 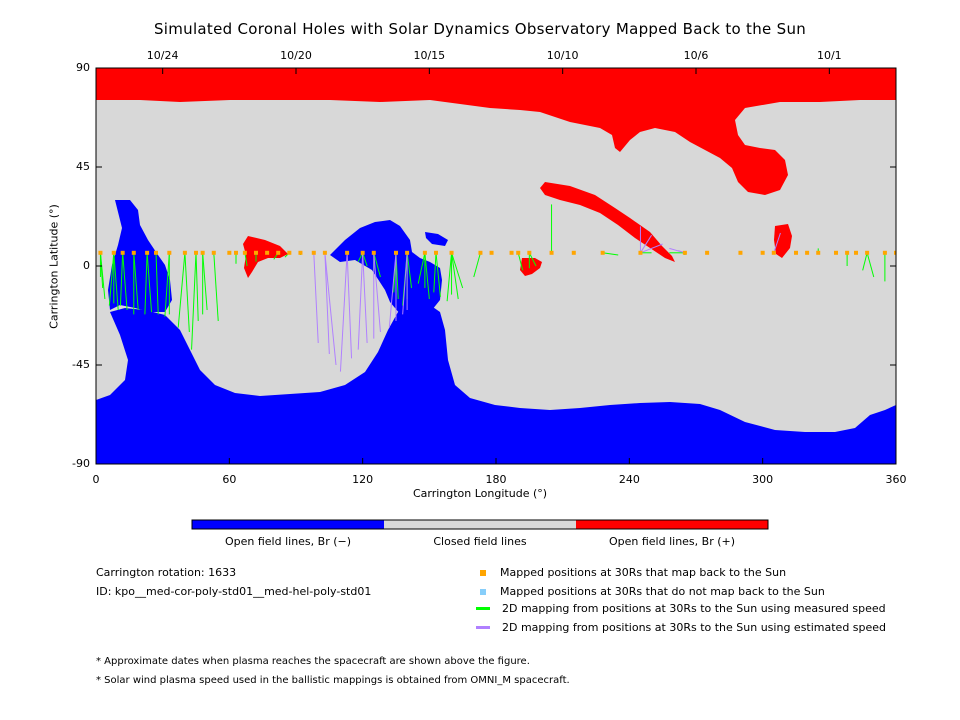 What do you see at coordinates (696, 55) in the screenshot?
I see `date-tick-label: 10/6` at bounding box center [696, 55].